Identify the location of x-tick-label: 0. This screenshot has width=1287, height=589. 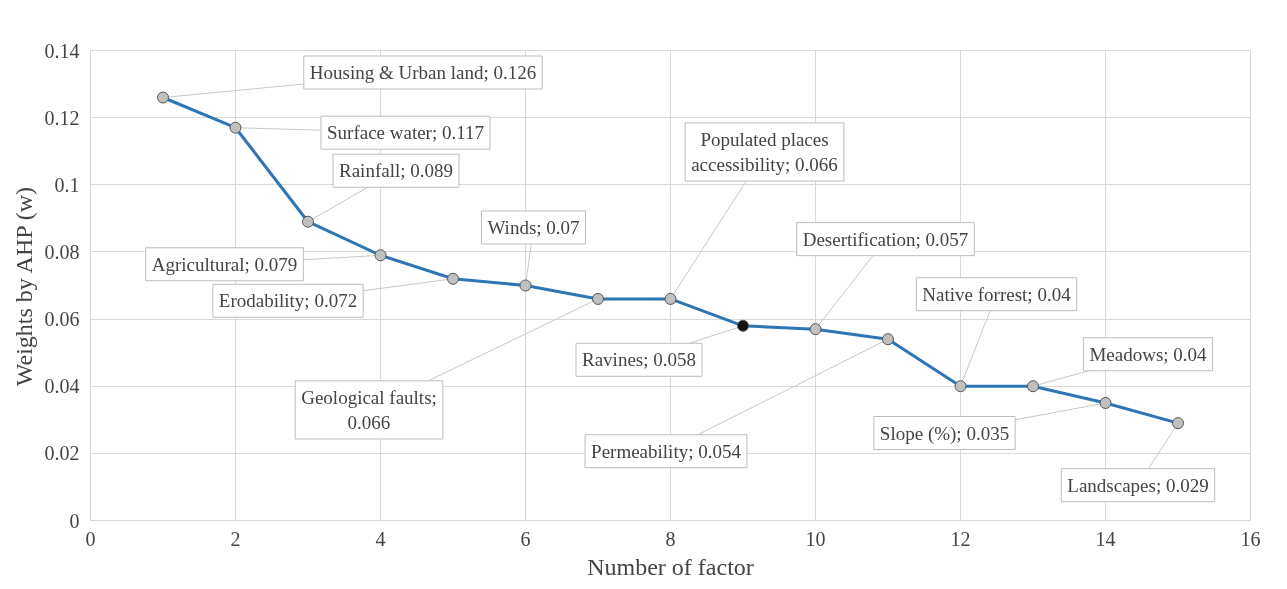
(90, 538).